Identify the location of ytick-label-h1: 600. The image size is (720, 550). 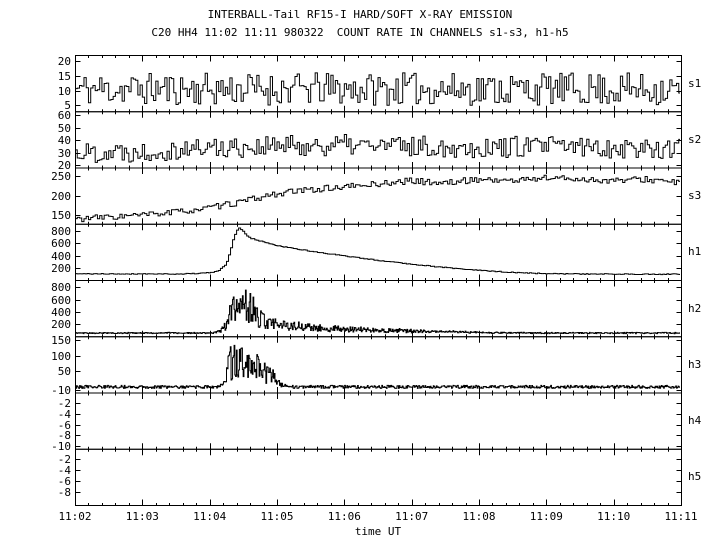
(61, 243).